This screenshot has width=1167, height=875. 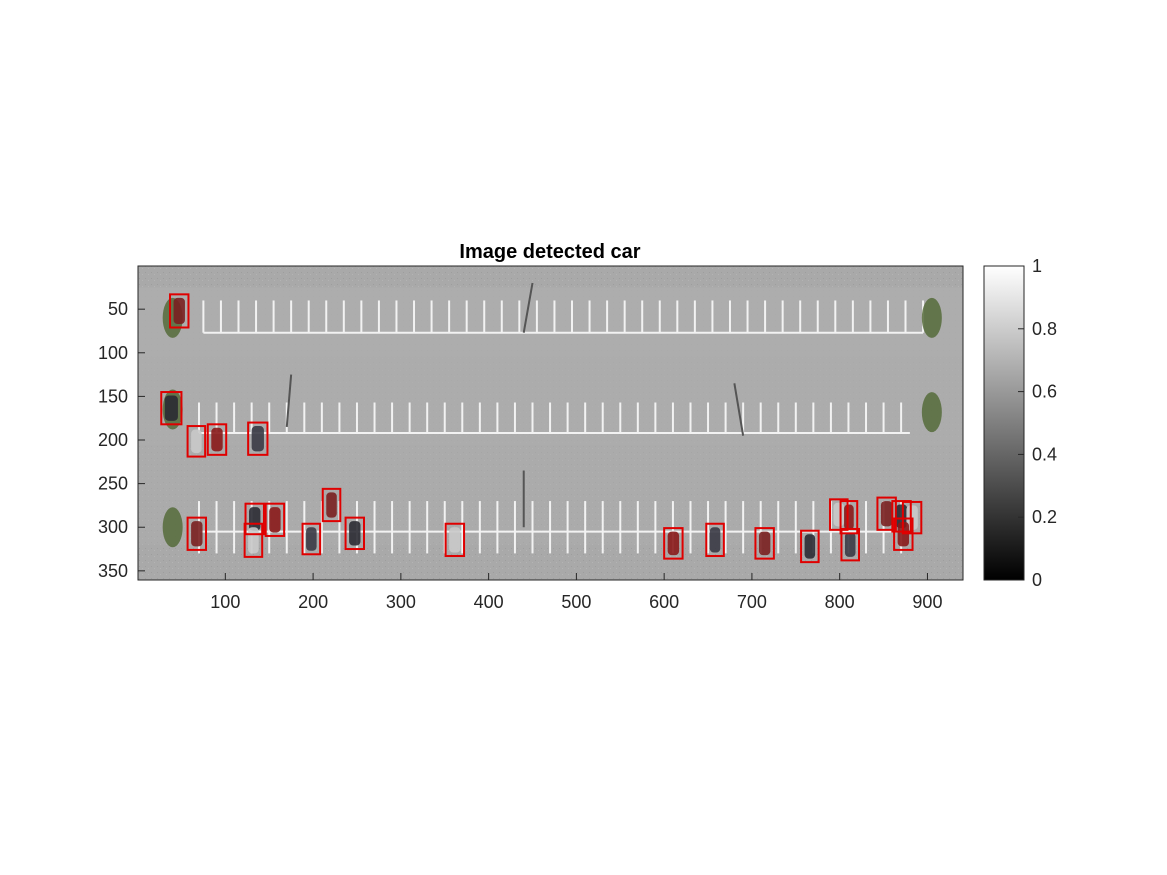 I want to click on x-tick-label: 500, so click(x=576, y=602).